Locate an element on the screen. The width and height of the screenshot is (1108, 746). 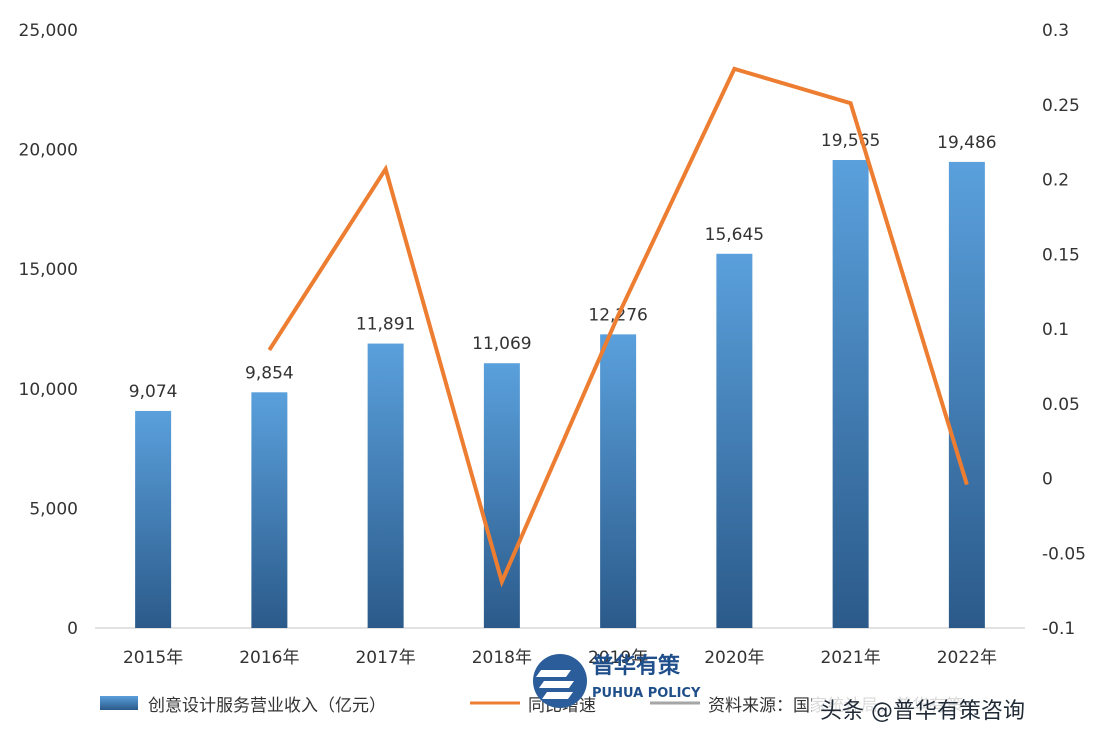
bar-data-label: 19,486 is located at coordinates (966, 143).